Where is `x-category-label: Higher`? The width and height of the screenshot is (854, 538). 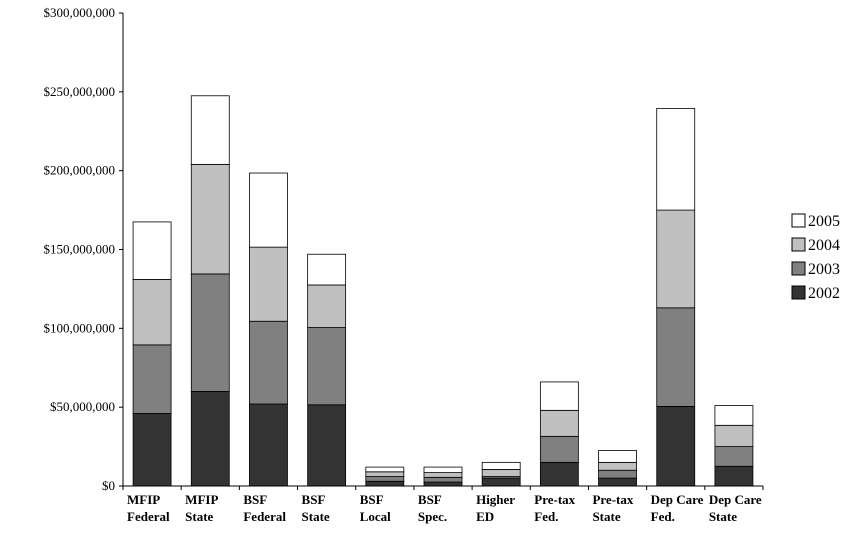 x-category-label: Higher is located at coordinates (495, 499).